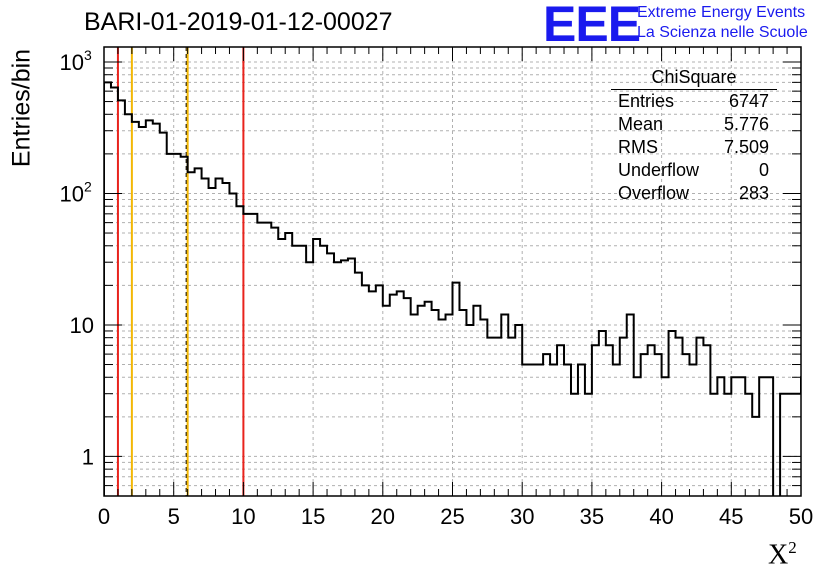  I want to click on x-tick-label: 30, so click(522, 516).